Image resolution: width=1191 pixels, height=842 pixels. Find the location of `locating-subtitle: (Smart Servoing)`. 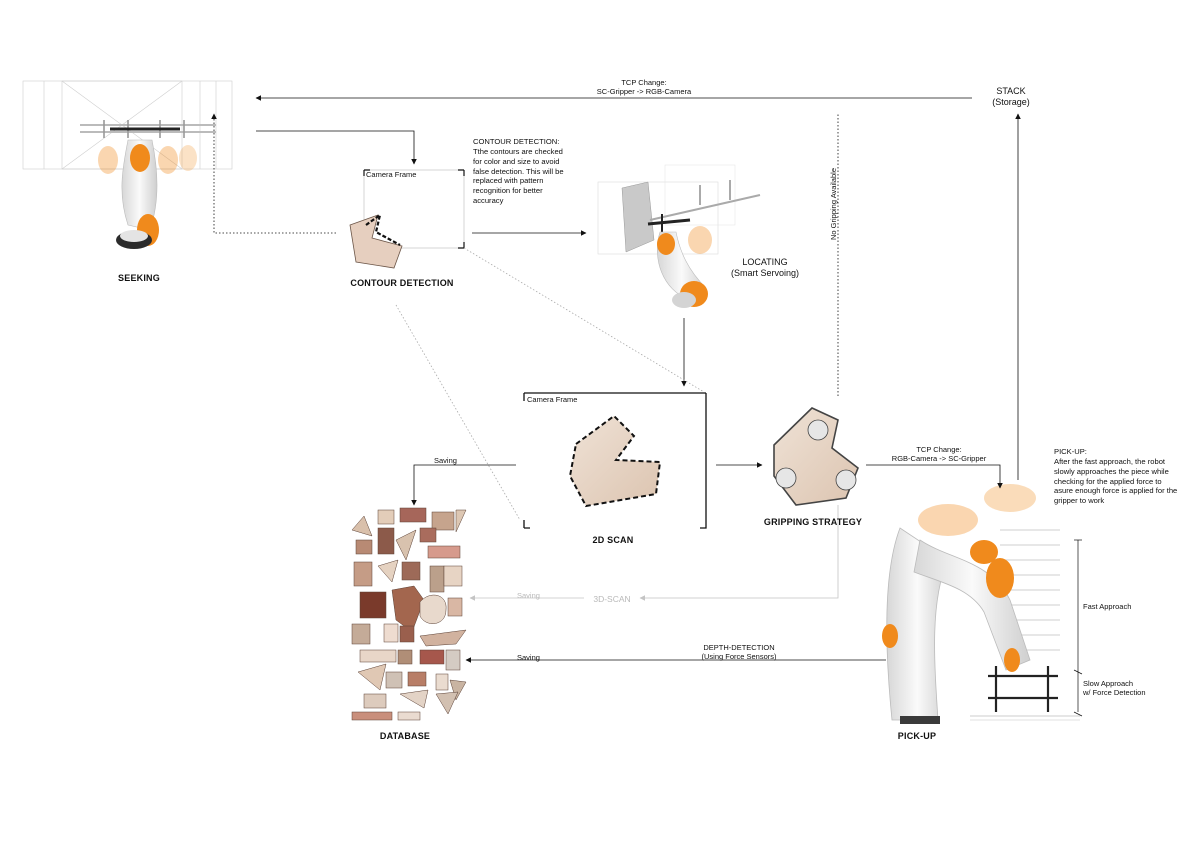

locating-subtitle: (Smart Servoing) is located at coordinates (765, 273).